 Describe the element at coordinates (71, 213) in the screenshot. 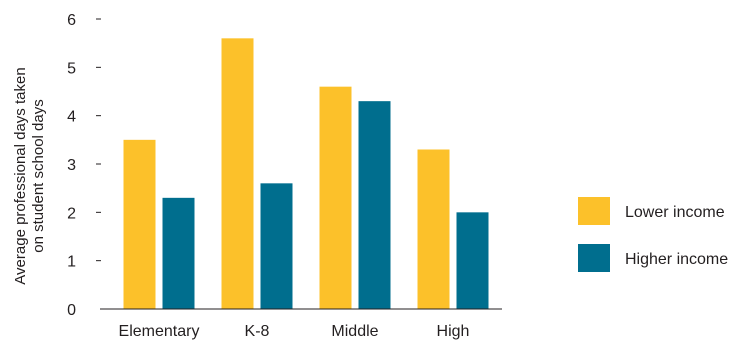

I see `y-tick-label: 2` at that location.